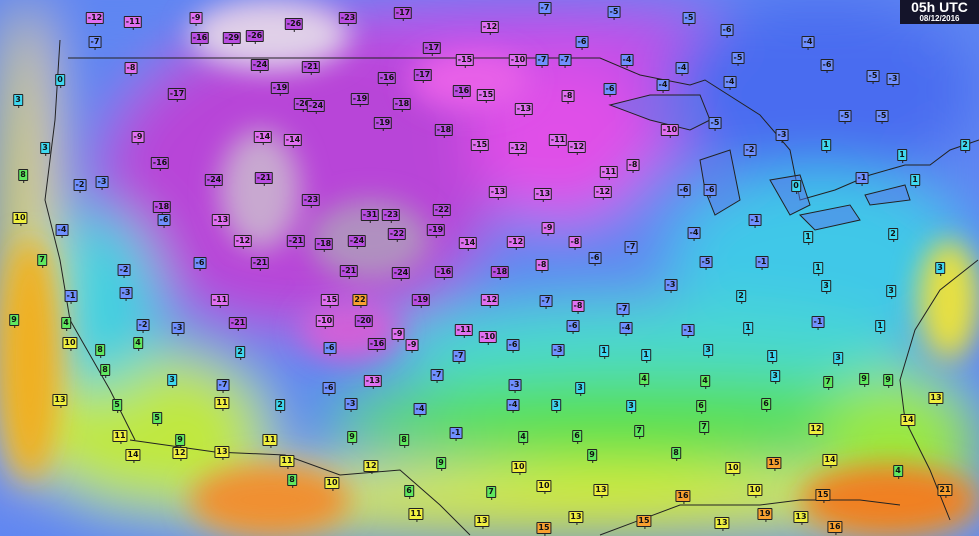  I want to click on station-temperature: 0, so click(796, 187).